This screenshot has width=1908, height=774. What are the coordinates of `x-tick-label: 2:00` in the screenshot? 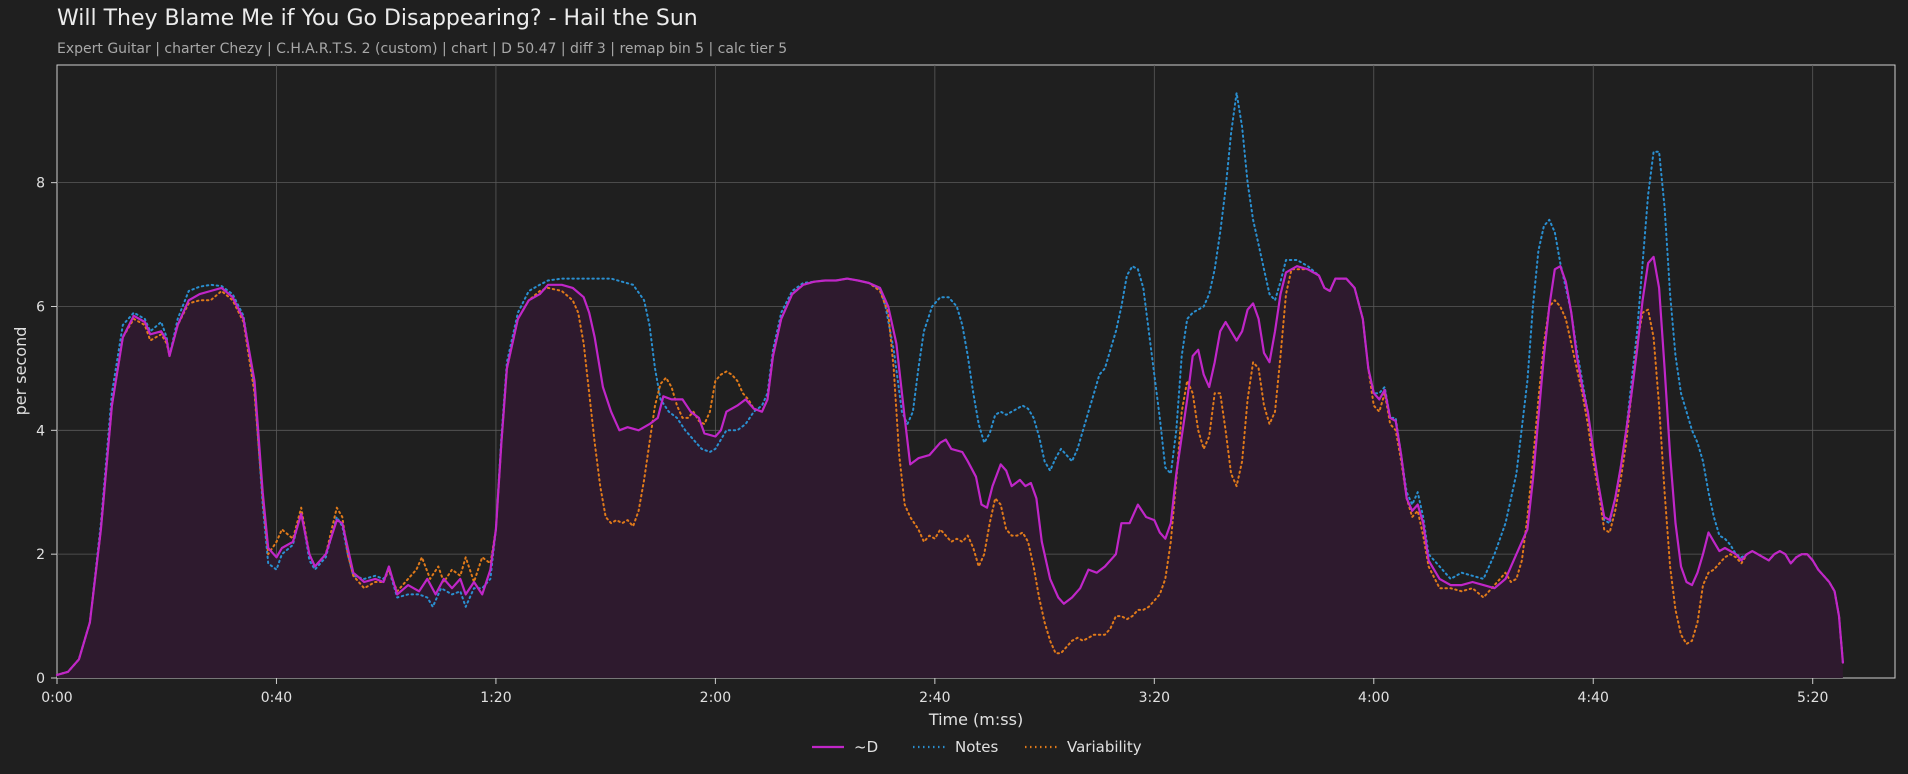 It's located at (715, 698).